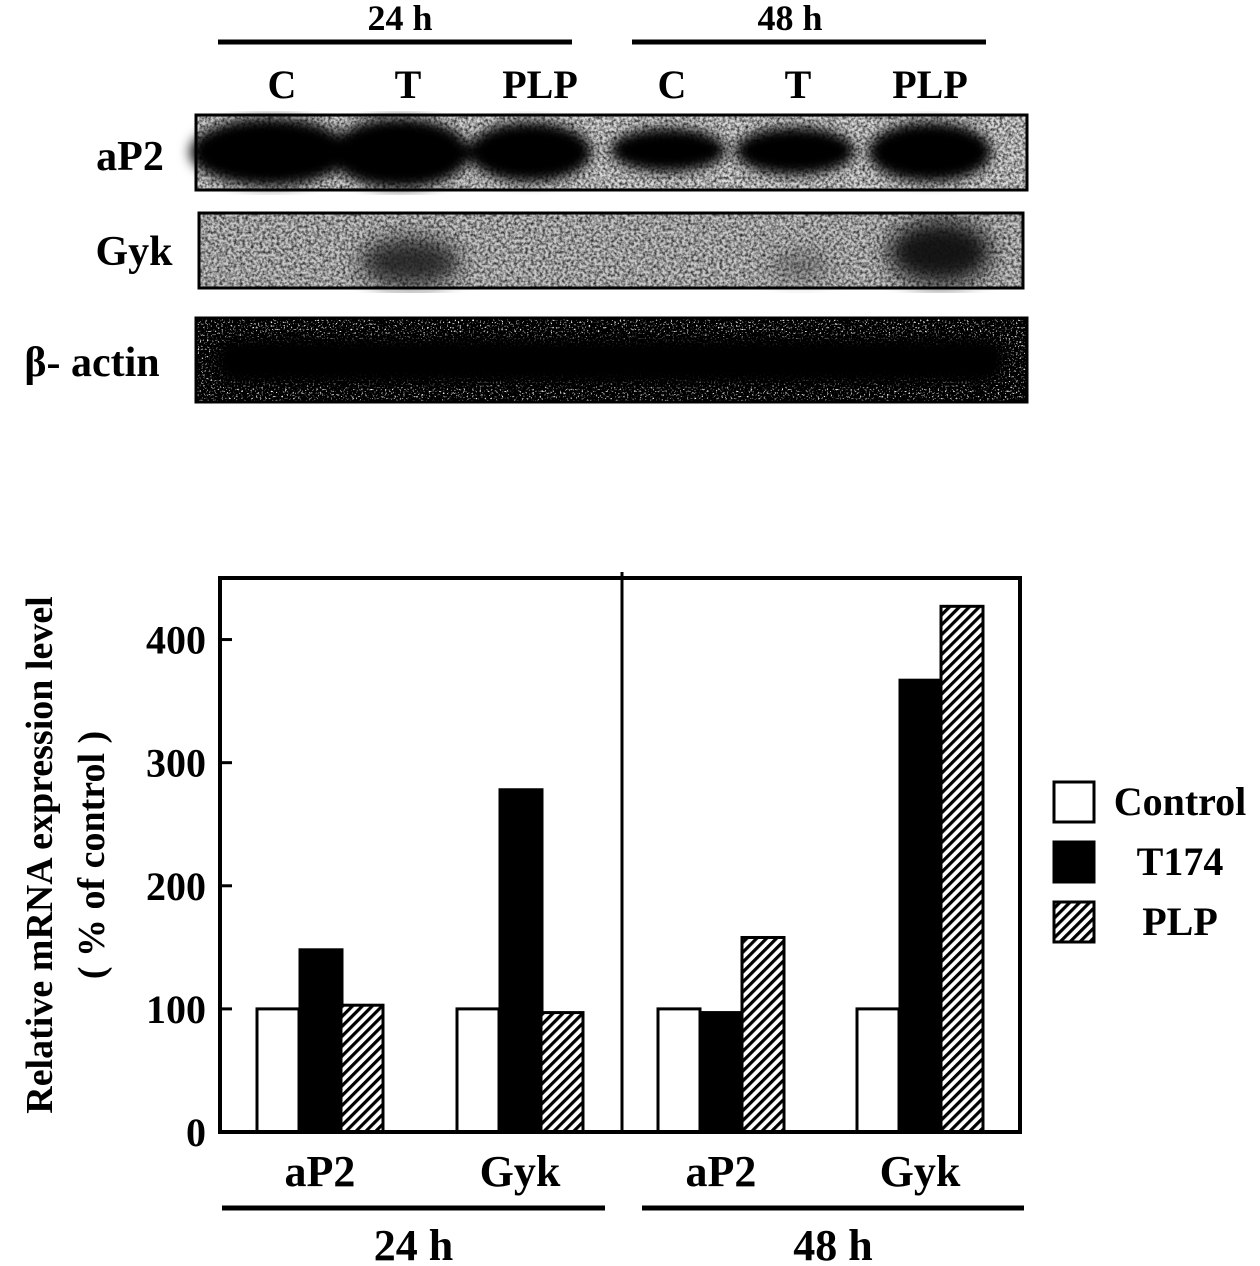 The height and width of the screenshot is (1266, 1260). Describe the element at coordinates (399, 19) in the screenshot. I see `blot-time-label-24h: 24 h` at that location.